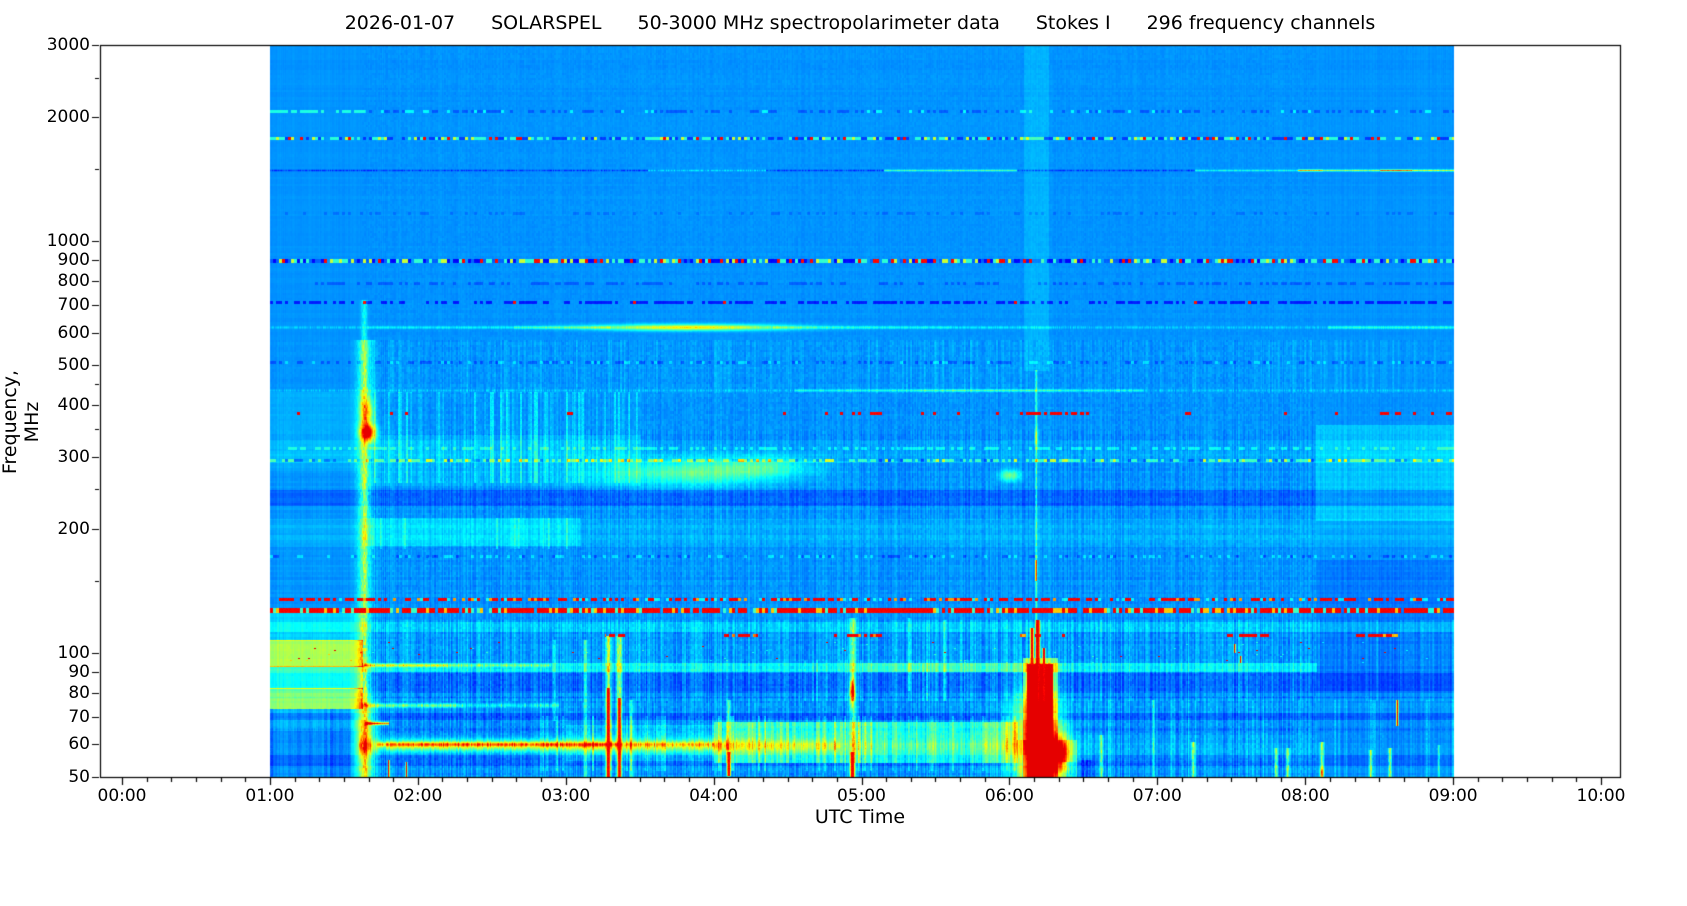 The width and height of the screenshot is (1687, 906). I want to click on y-tick-label: 800, so click(73, 281).